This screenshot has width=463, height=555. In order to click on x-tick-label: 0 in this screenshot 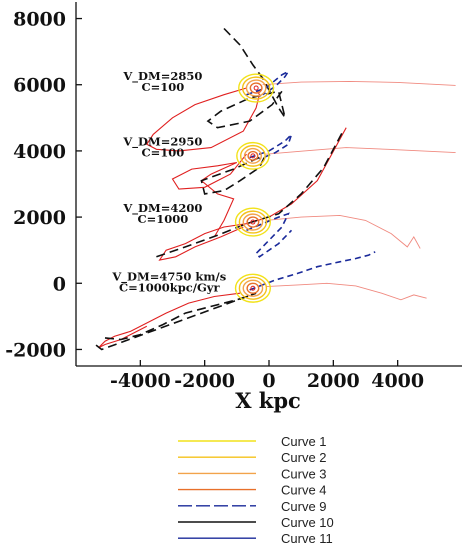, I will do `click(268, 381)`.